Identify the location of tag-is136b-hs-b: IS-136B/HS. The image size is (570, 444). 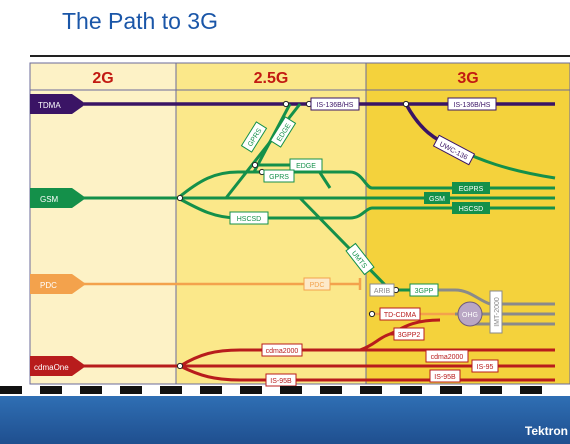
(472, 104).